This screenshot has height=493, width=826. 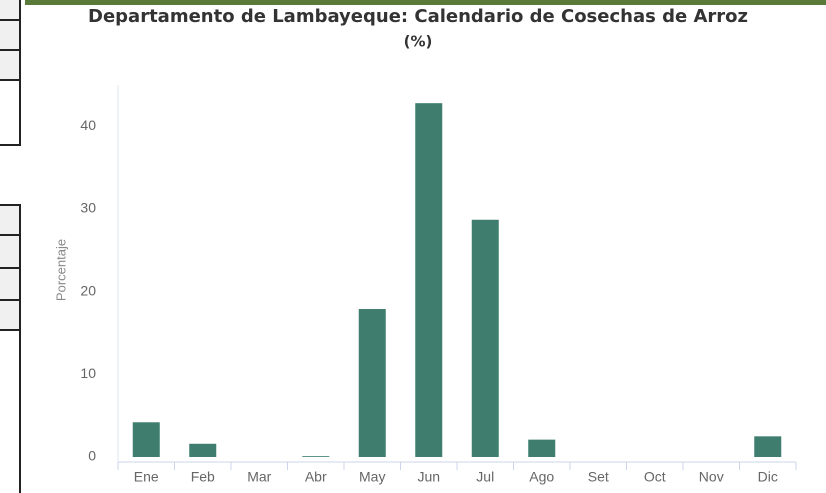 What do you see at coordinates (146, 477) in the screenshot?
I see `x-tick-label: Ene` at bounding box center [146, 477].